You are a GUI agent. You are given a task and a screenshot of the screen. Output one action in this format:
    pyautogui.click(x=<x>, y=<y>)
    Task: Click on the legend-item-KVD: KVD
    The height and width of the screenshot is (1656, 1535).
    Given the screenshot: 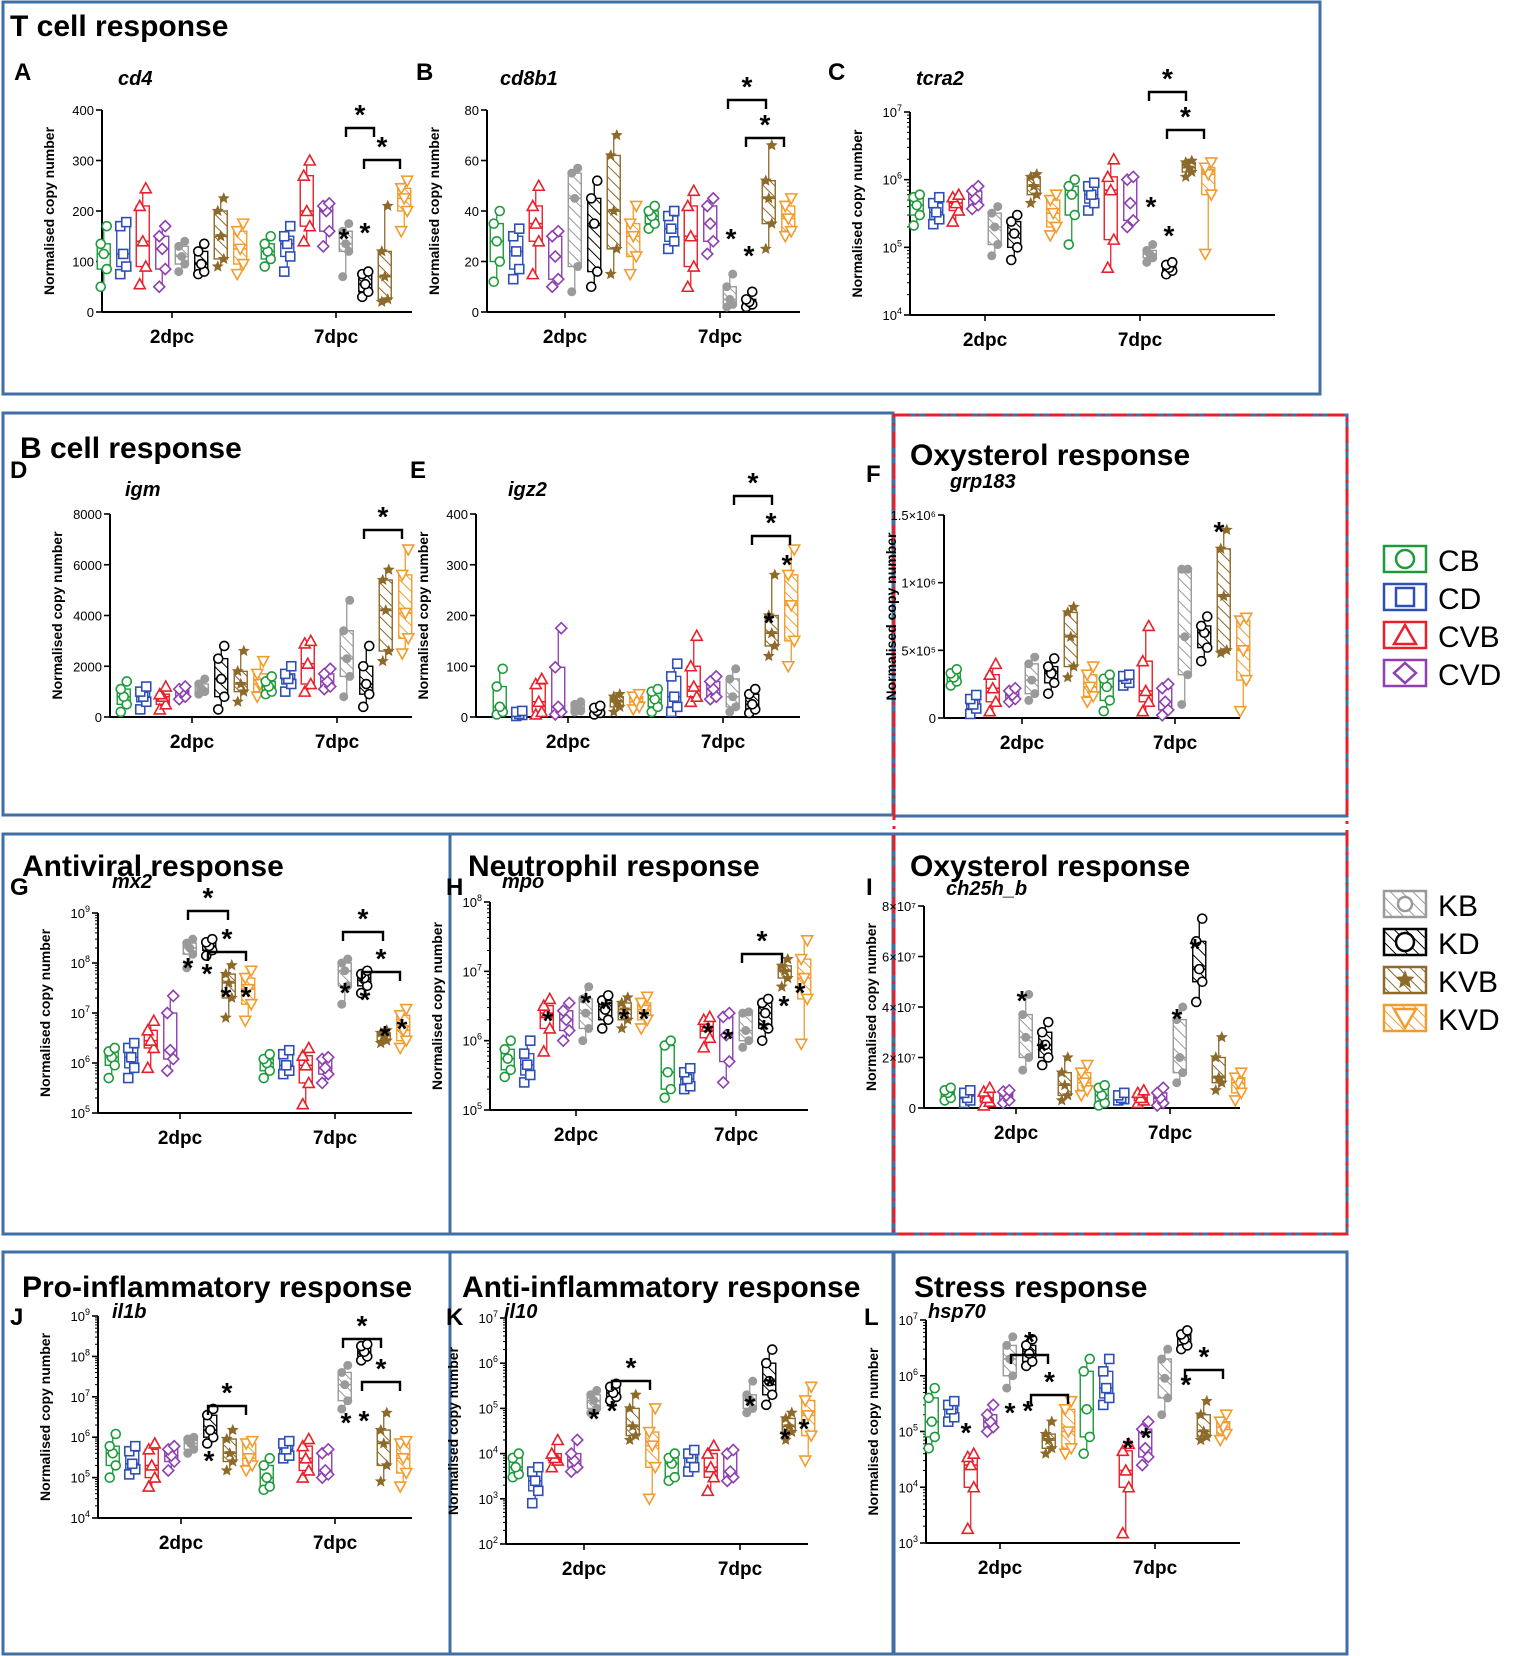 What is the action you would take?
    pyautogui.click(x=1441, y=1020)
    